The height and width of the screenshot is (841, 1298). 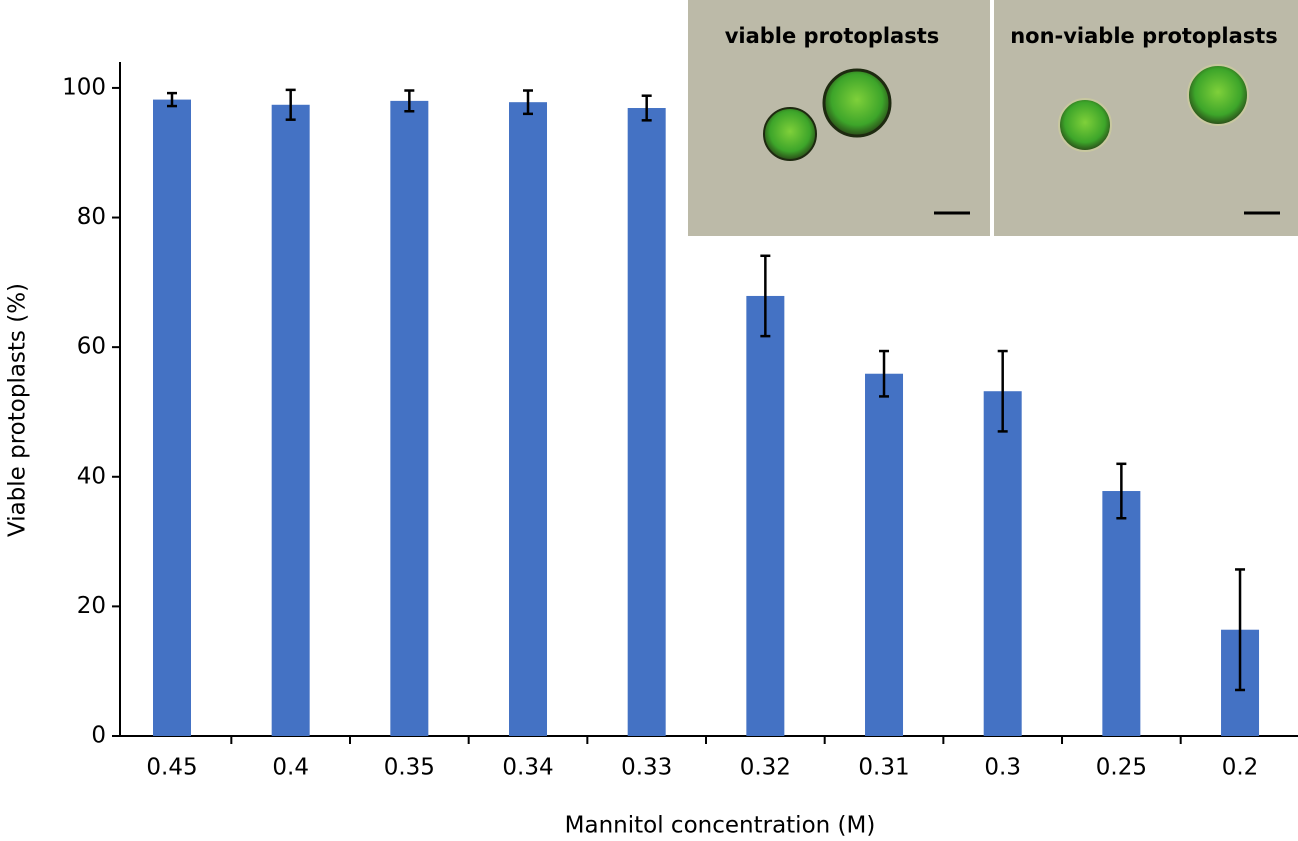 What do you see at coordinates (98, 736) in the screenshot?
I see `y-tick-label: 0` at bounding box center [98, 736].